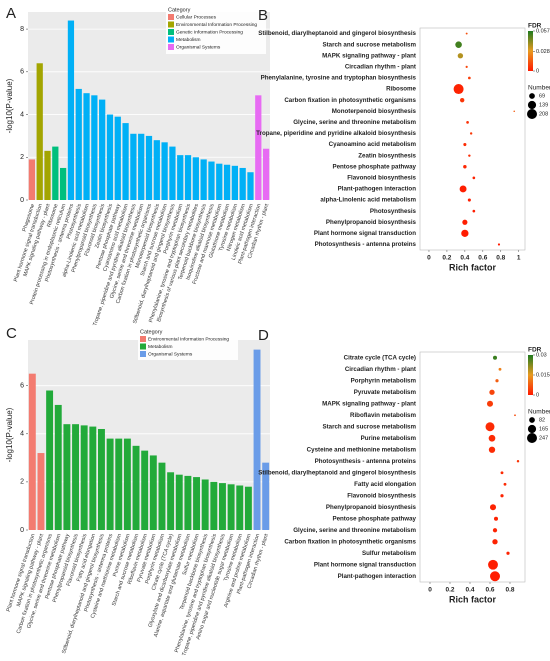 The image size is (550, 661). Describe the element at coordinates (22, 29) in the screenshot. I see `y-tick-label: 8` at that location.